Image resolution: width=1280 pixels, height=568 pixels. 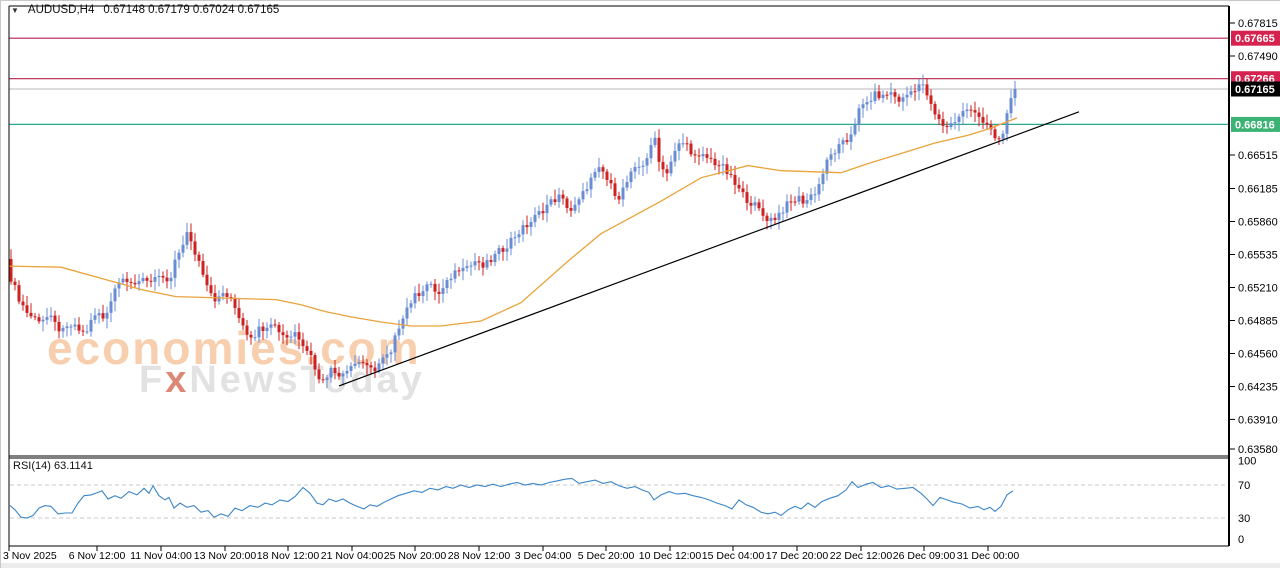 What do you see at coordinates (924, 556) in the screenshot?
I see `time-tick-label: 26 Dec 09:00` at bounding box center [924, 556].